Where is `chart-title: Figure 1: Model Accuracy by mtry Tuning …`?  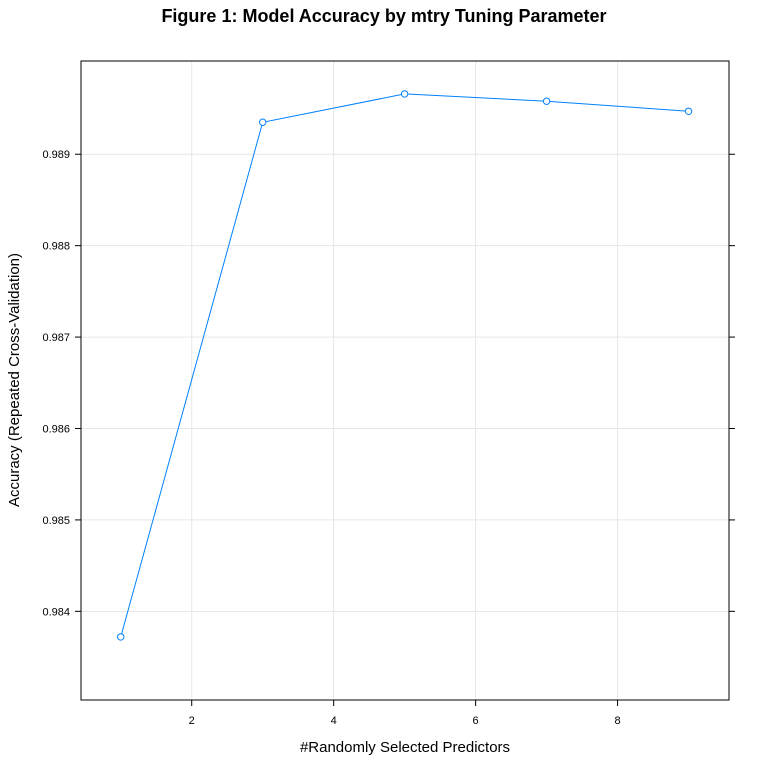 chart-title: Figure 1: Model Accuracy by mtry Tuning … is located at coordinates (383, 16).